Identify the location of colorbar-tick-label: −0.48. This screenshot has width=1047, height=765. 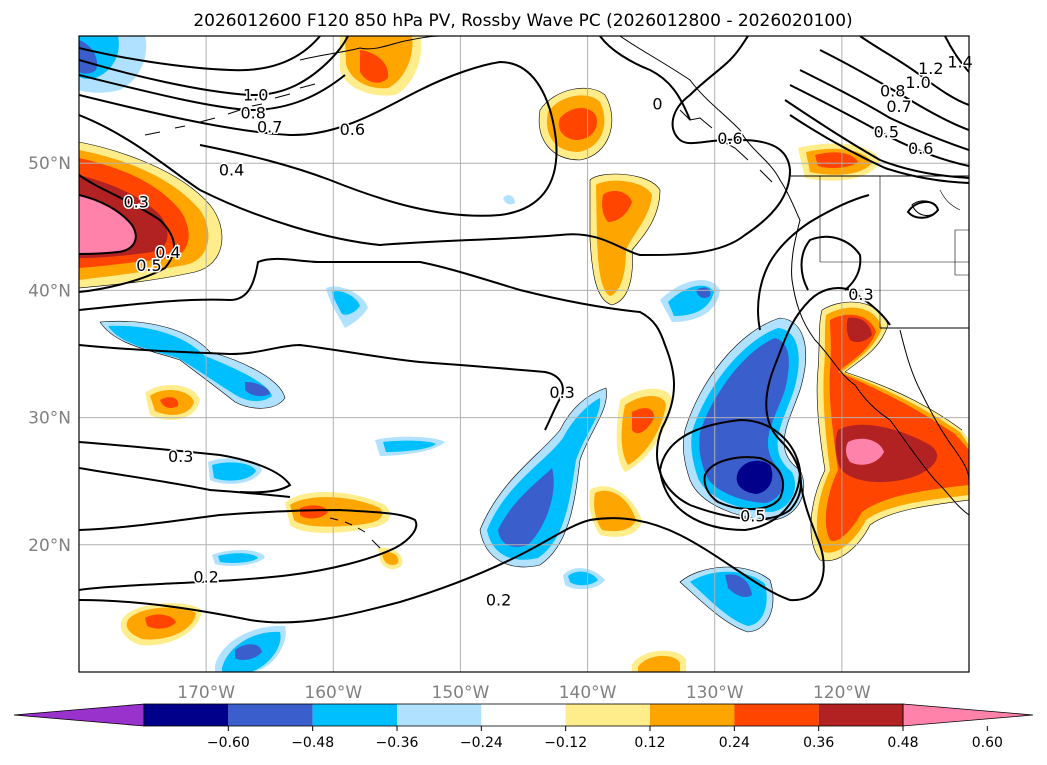
(312, 743).